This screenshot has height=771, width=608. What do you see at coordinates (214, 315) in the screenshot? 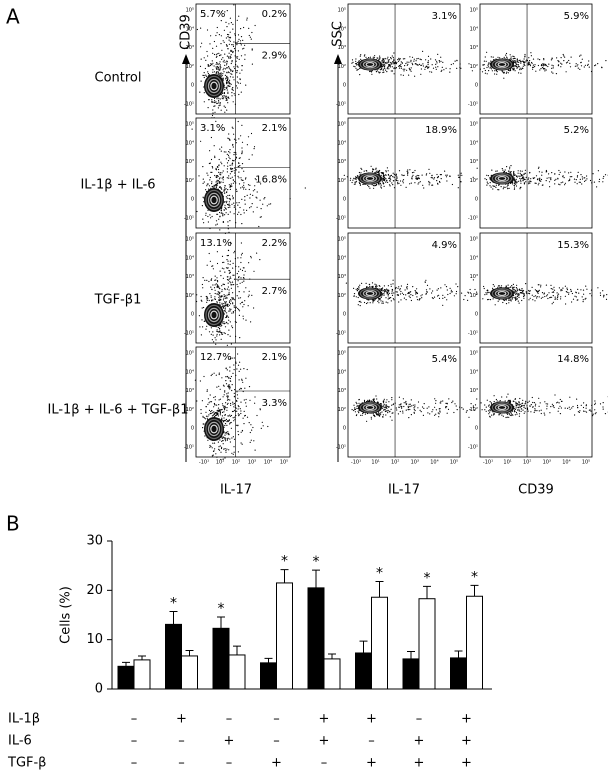
I see `density-core` at bounding box center [214, 315].